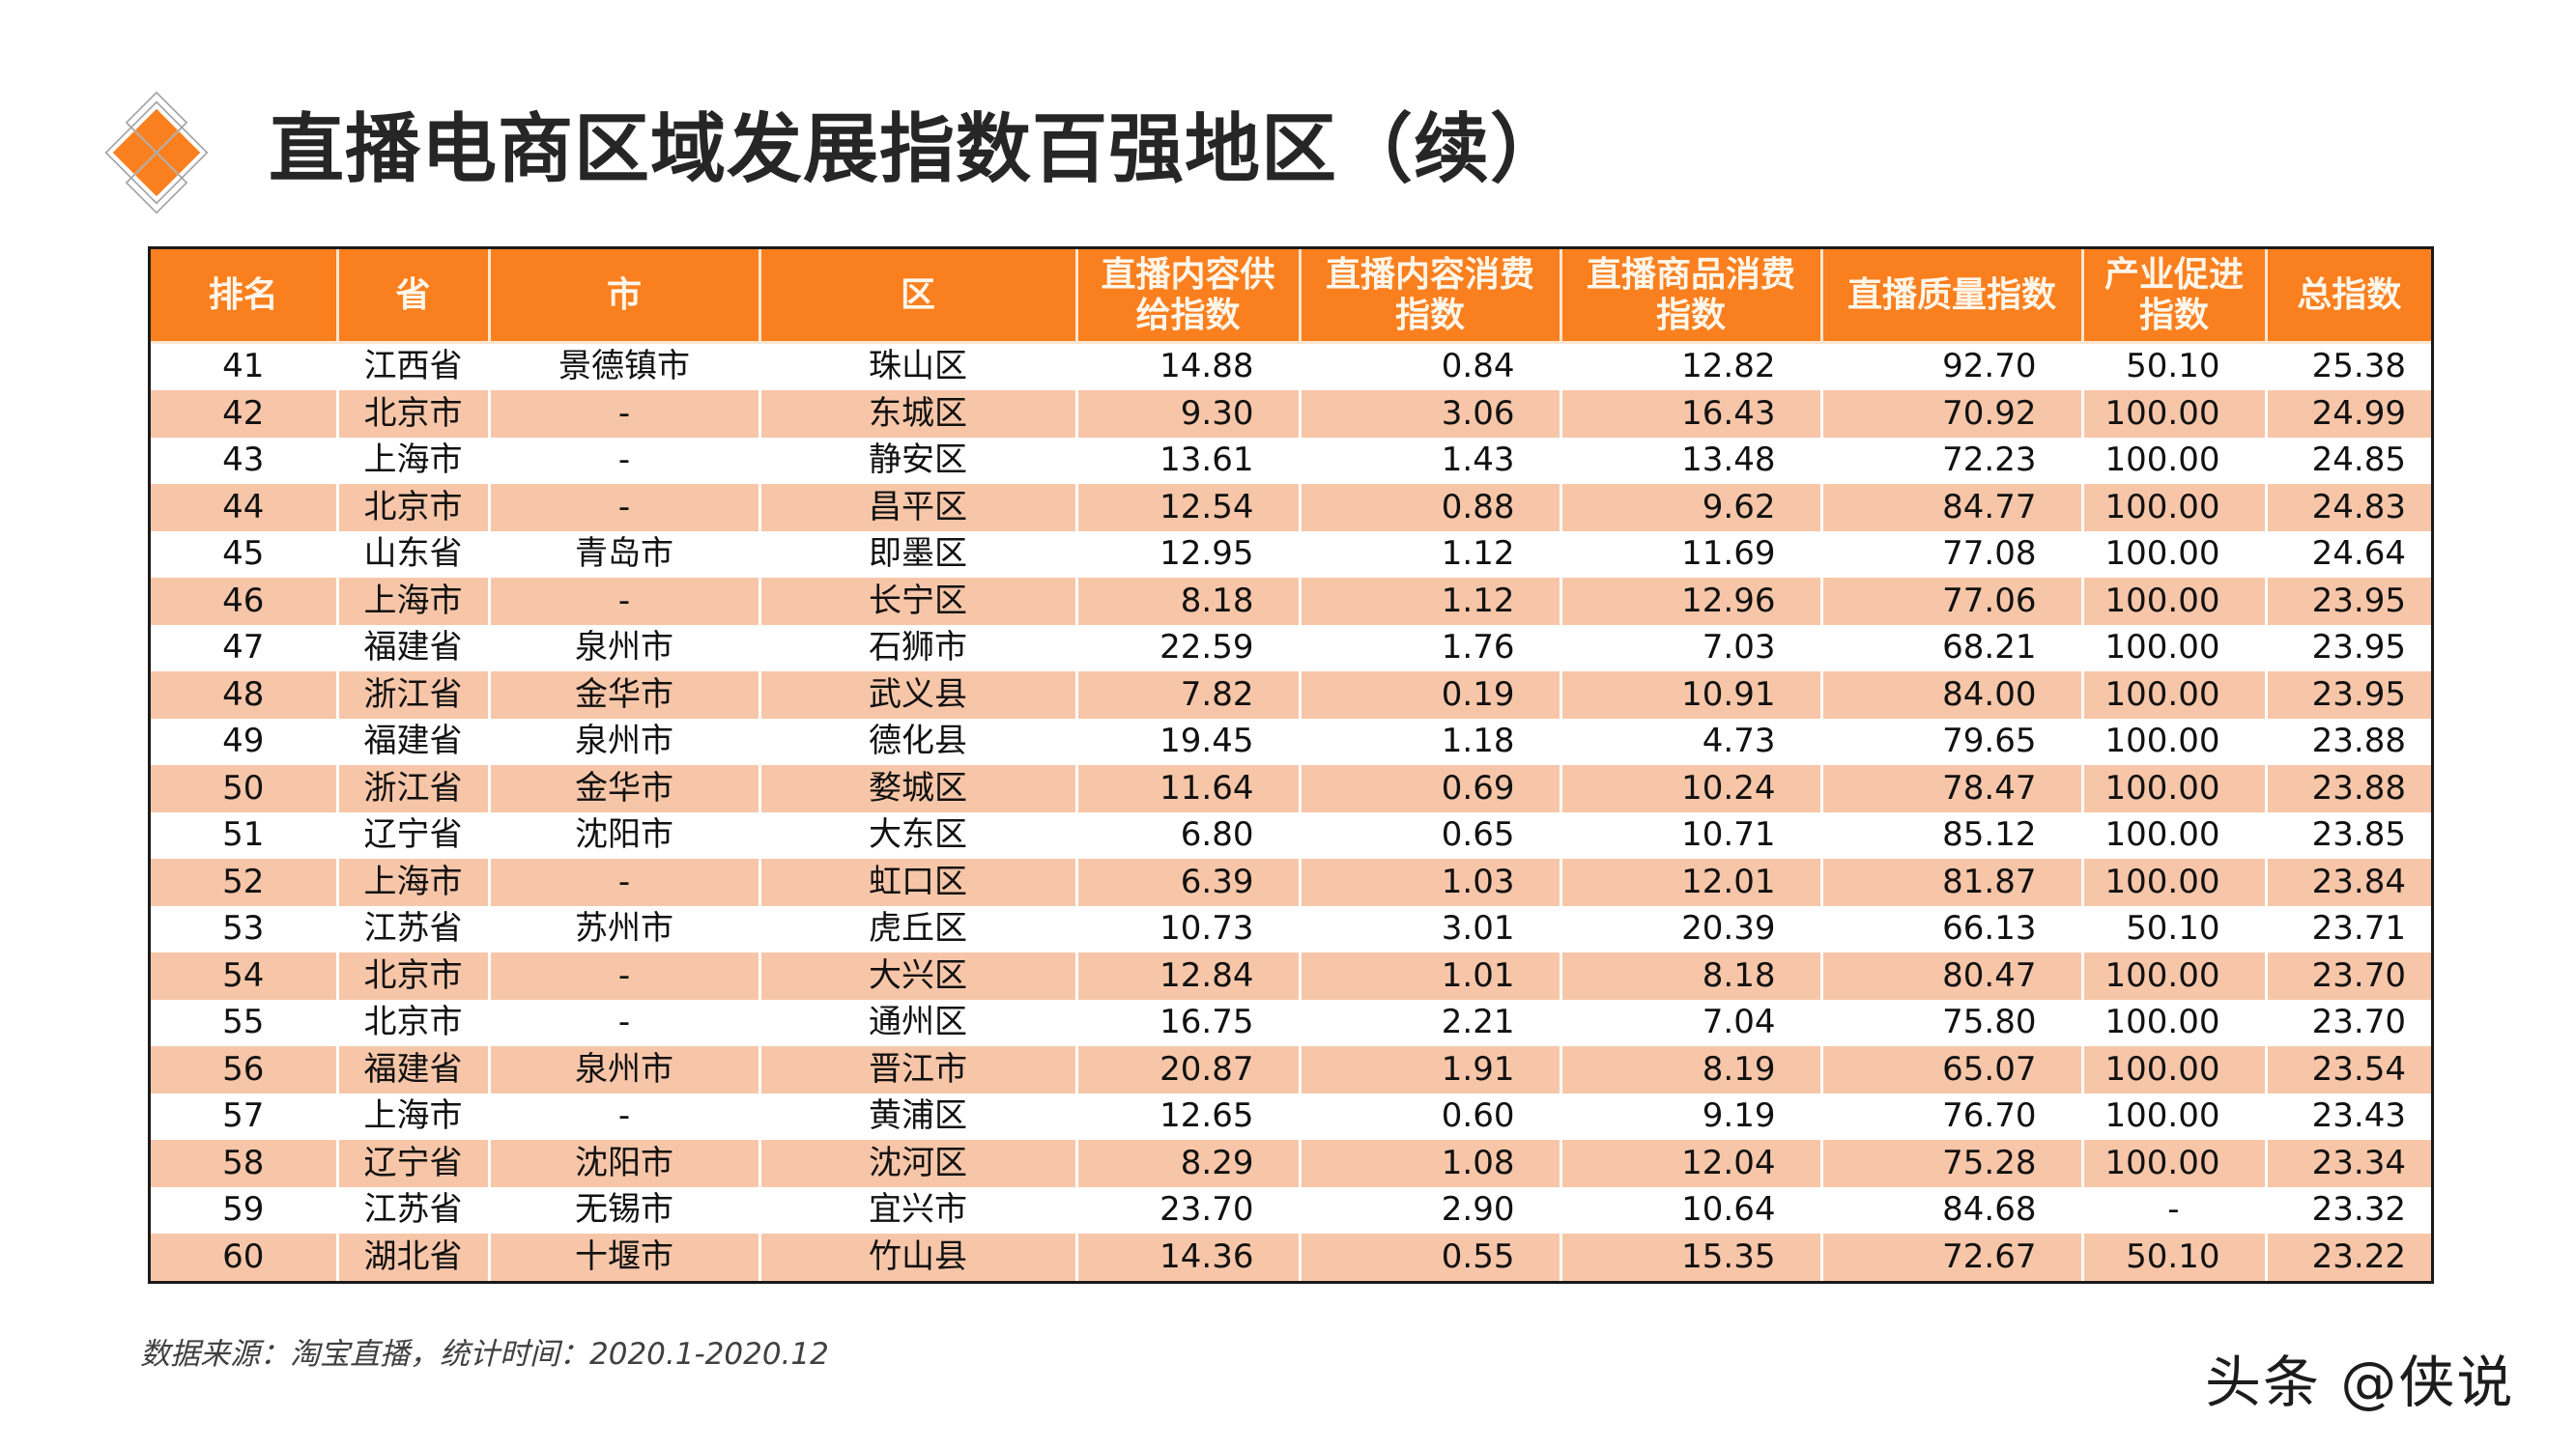  I want to click on table-cell: 13.61, so click(1189, 460).